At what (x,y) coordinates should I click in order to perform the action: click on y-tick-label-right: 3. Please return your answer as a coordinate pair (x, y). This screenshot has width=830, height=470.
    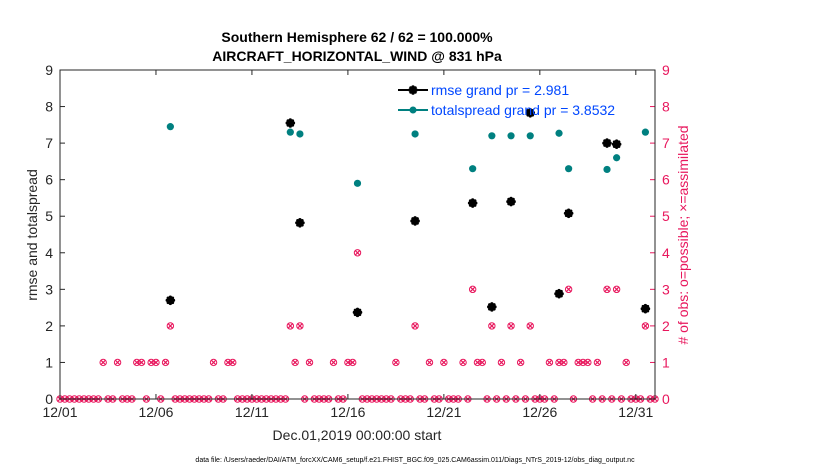
    Looking at the image, I should click on (666, 289).